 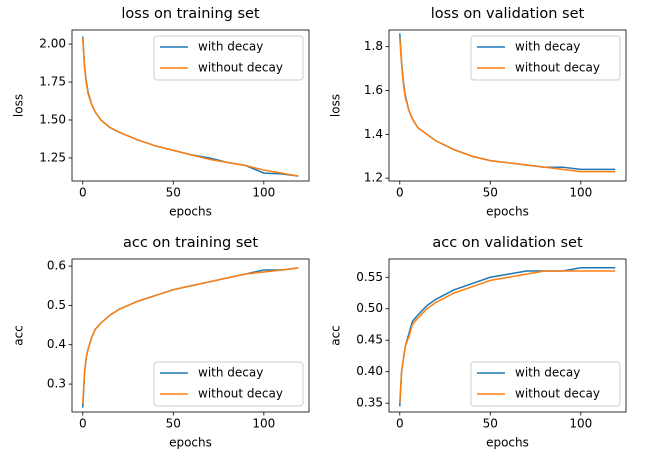 What do you see at coordinates (373, 178) in the screenshot?
I see `y-tick-label: 1.2` at bounding box center [373, 178].